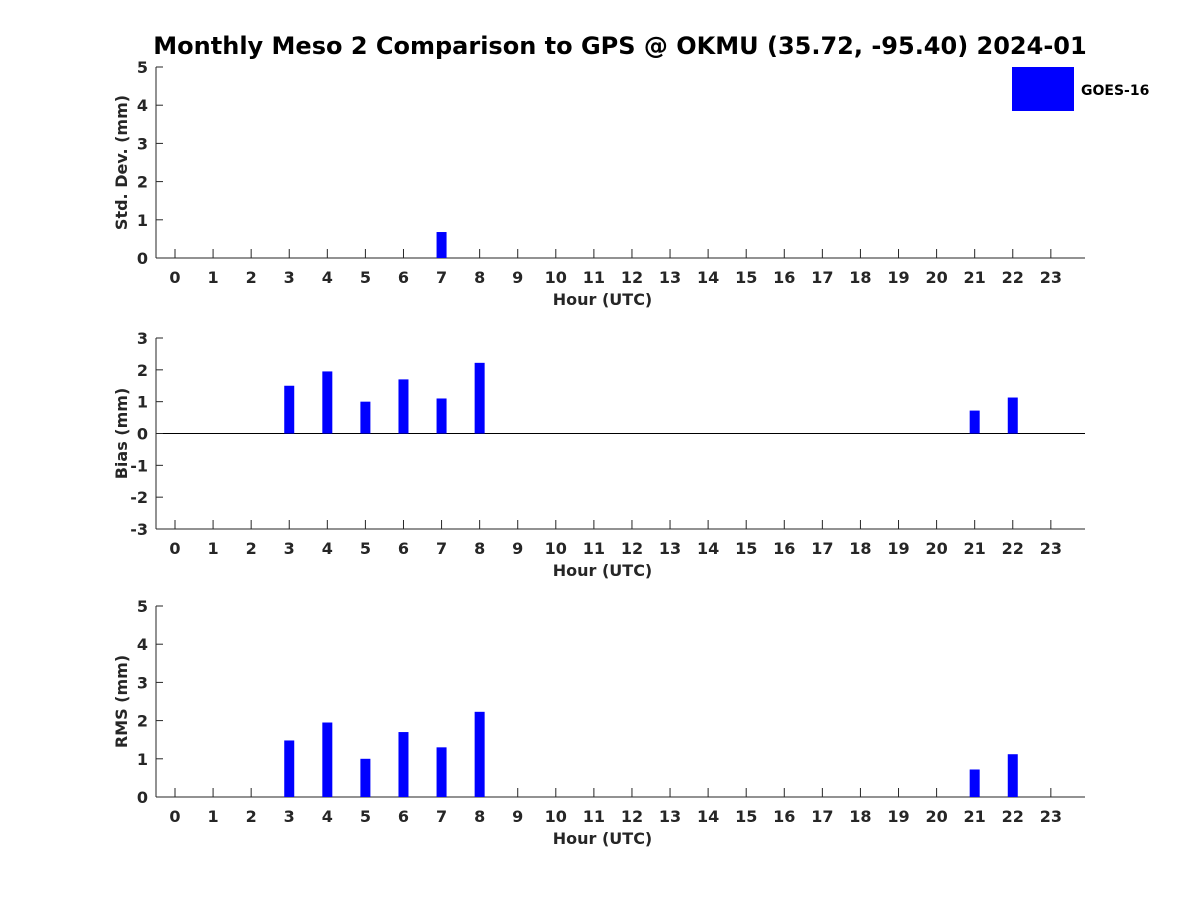 The image size is (1200, 900). What do you see at coordinates (1043, 89) in the screenshot?
I see `legend-swatch` at bounding box center [1043, 89].